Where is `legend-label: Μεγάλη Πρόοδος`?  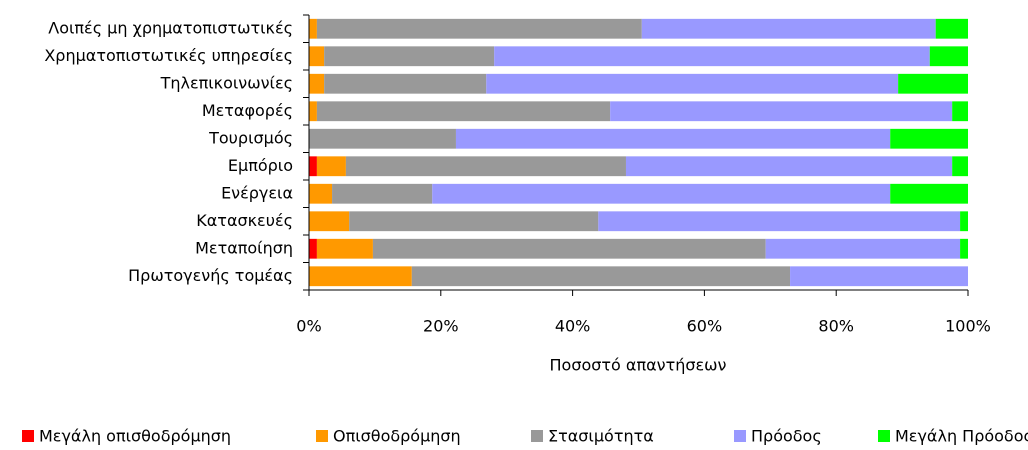 legend-label: Μεγάλη Πρόοδος is located at coordinates (961, 436).